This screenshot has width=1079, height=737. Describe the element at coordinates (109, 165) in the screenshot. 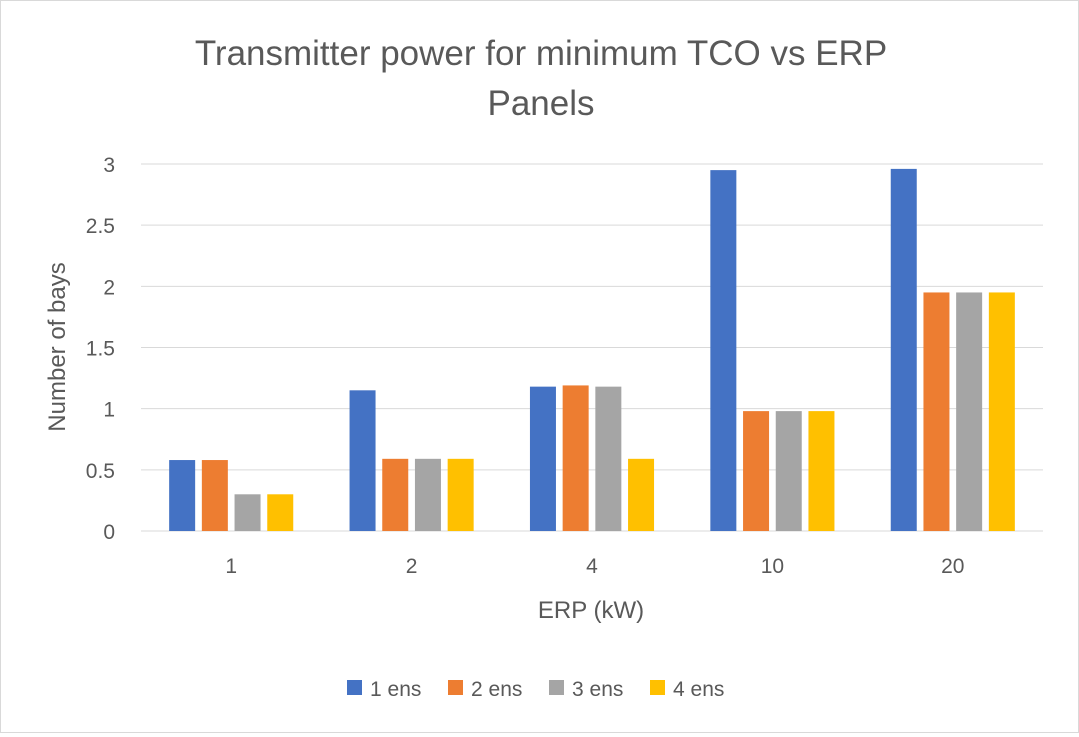

I see `y-tick-label: 3` at that location.